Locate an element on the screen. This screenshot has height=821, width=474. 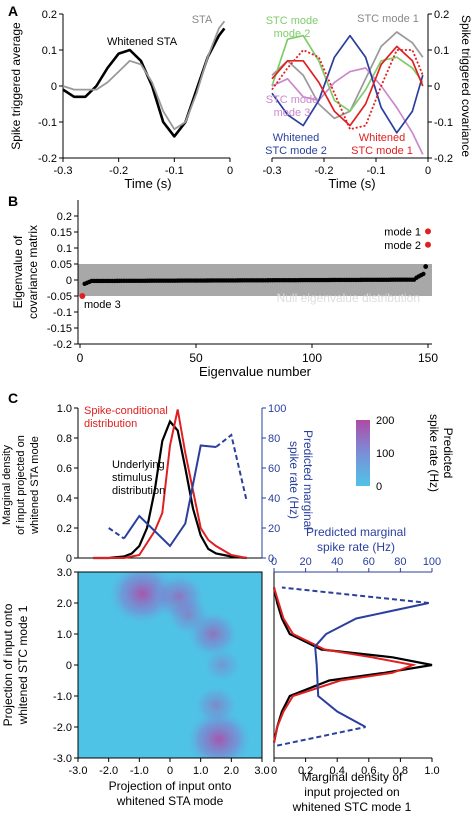
c-right-x2label-line2: spike rate (Hz) is located at coordinates (356, 547).